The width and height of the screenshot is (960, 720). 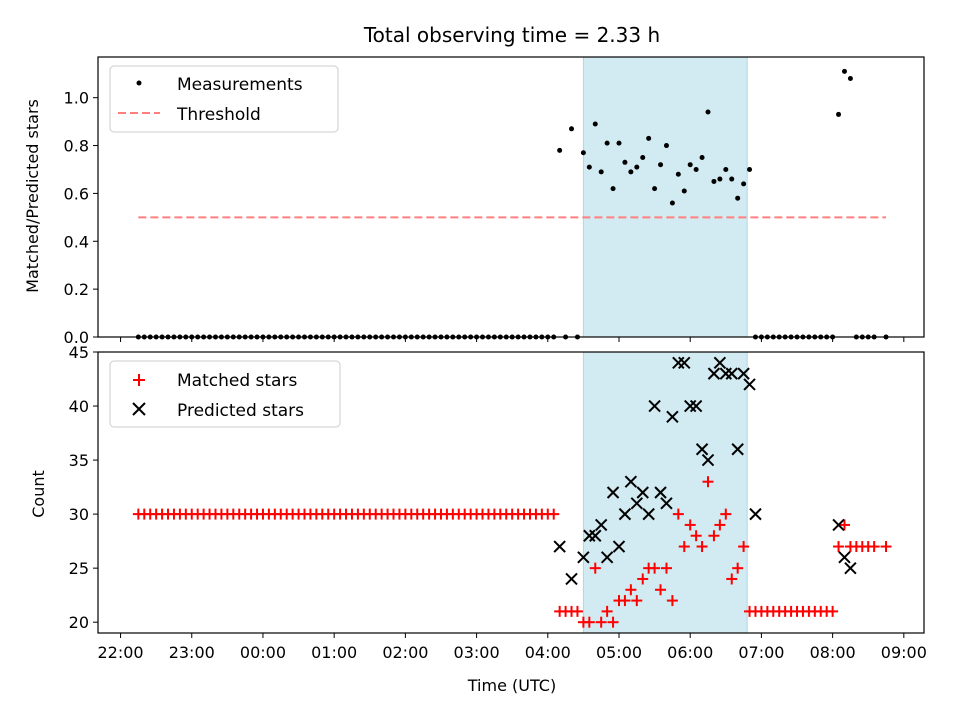 What do you see at coordinates (240, 411) in the screenshot?
I see `legend-label-predicted: Predicted stars` at bounding box center [240, 411].